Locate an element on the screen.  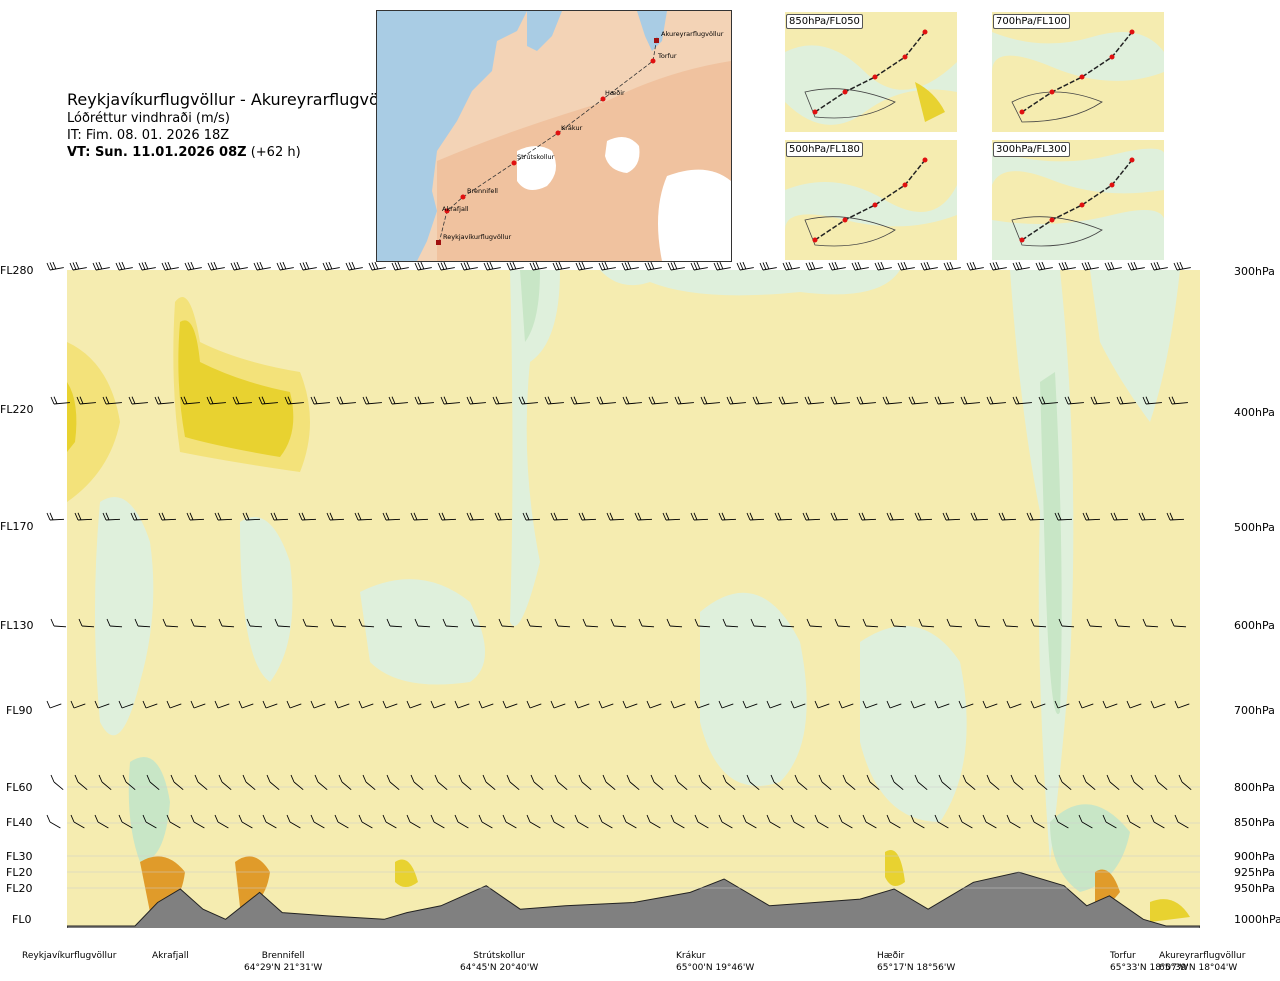
mini-map-850: 850hPa/FL050 is located at coordinates (871, 72).